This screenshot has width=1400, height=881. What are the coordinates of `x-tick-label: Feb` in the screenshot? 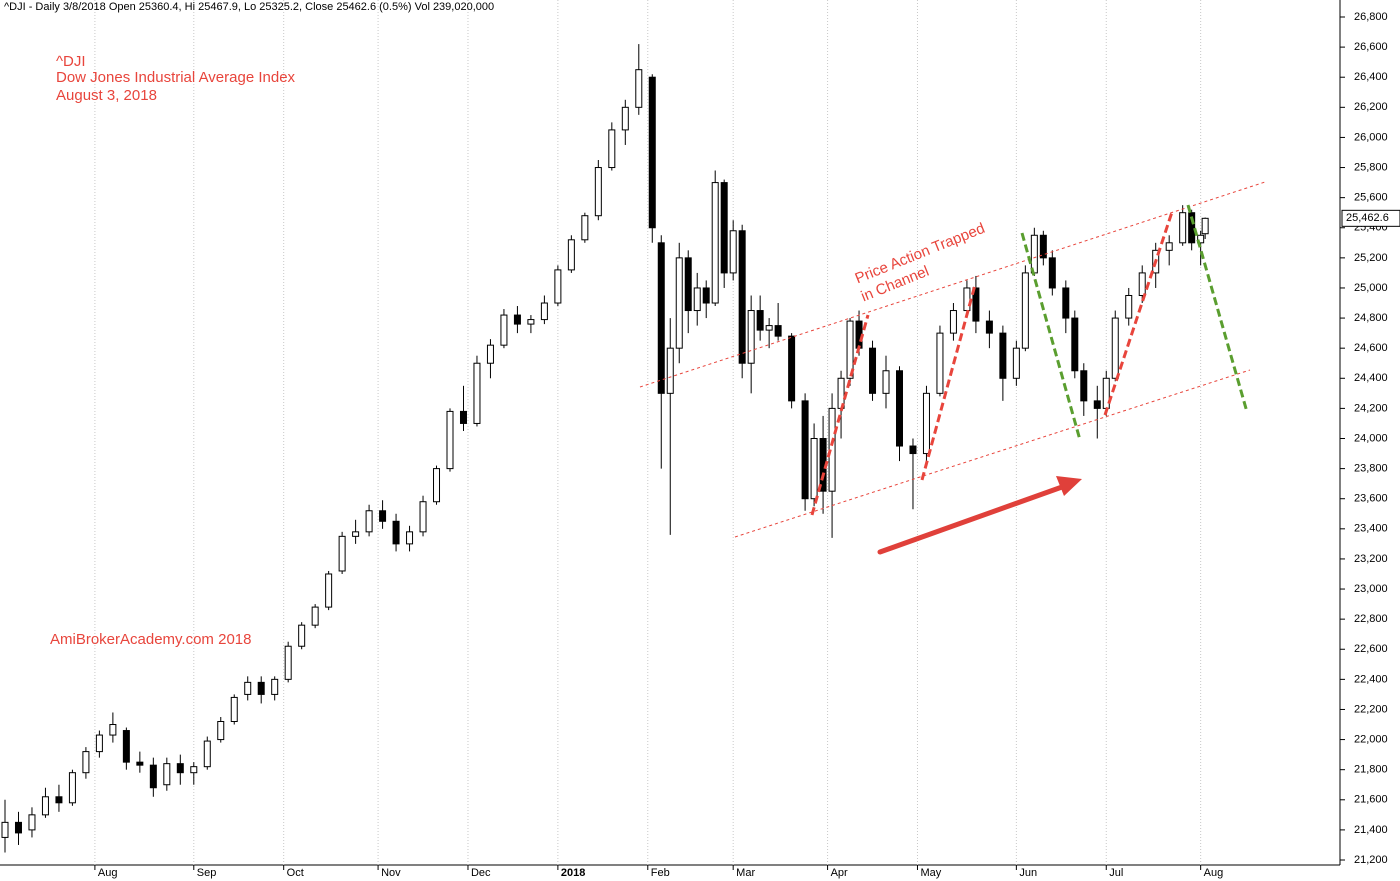 It's located at (660, 873).